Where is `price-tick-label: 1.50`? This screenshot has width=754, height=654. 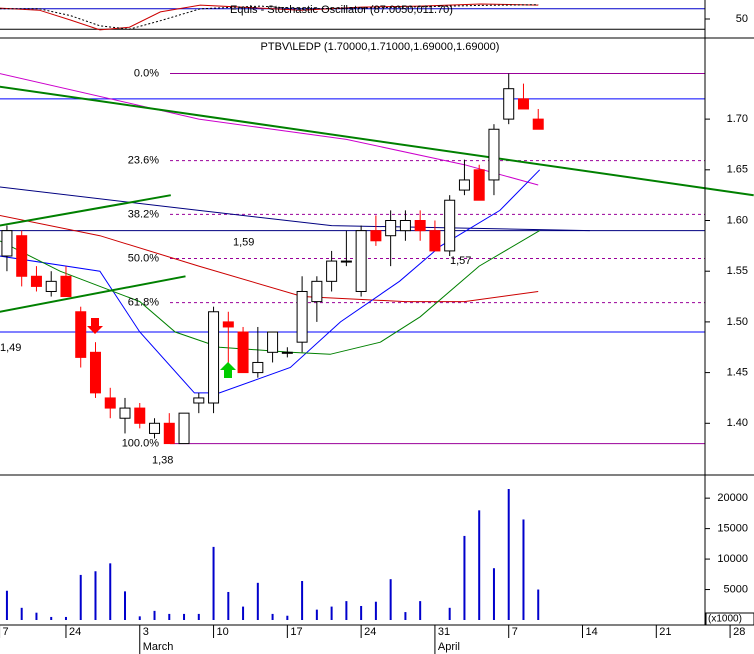
price-tick-label: 1.50 is located at coordinates (737, 322).